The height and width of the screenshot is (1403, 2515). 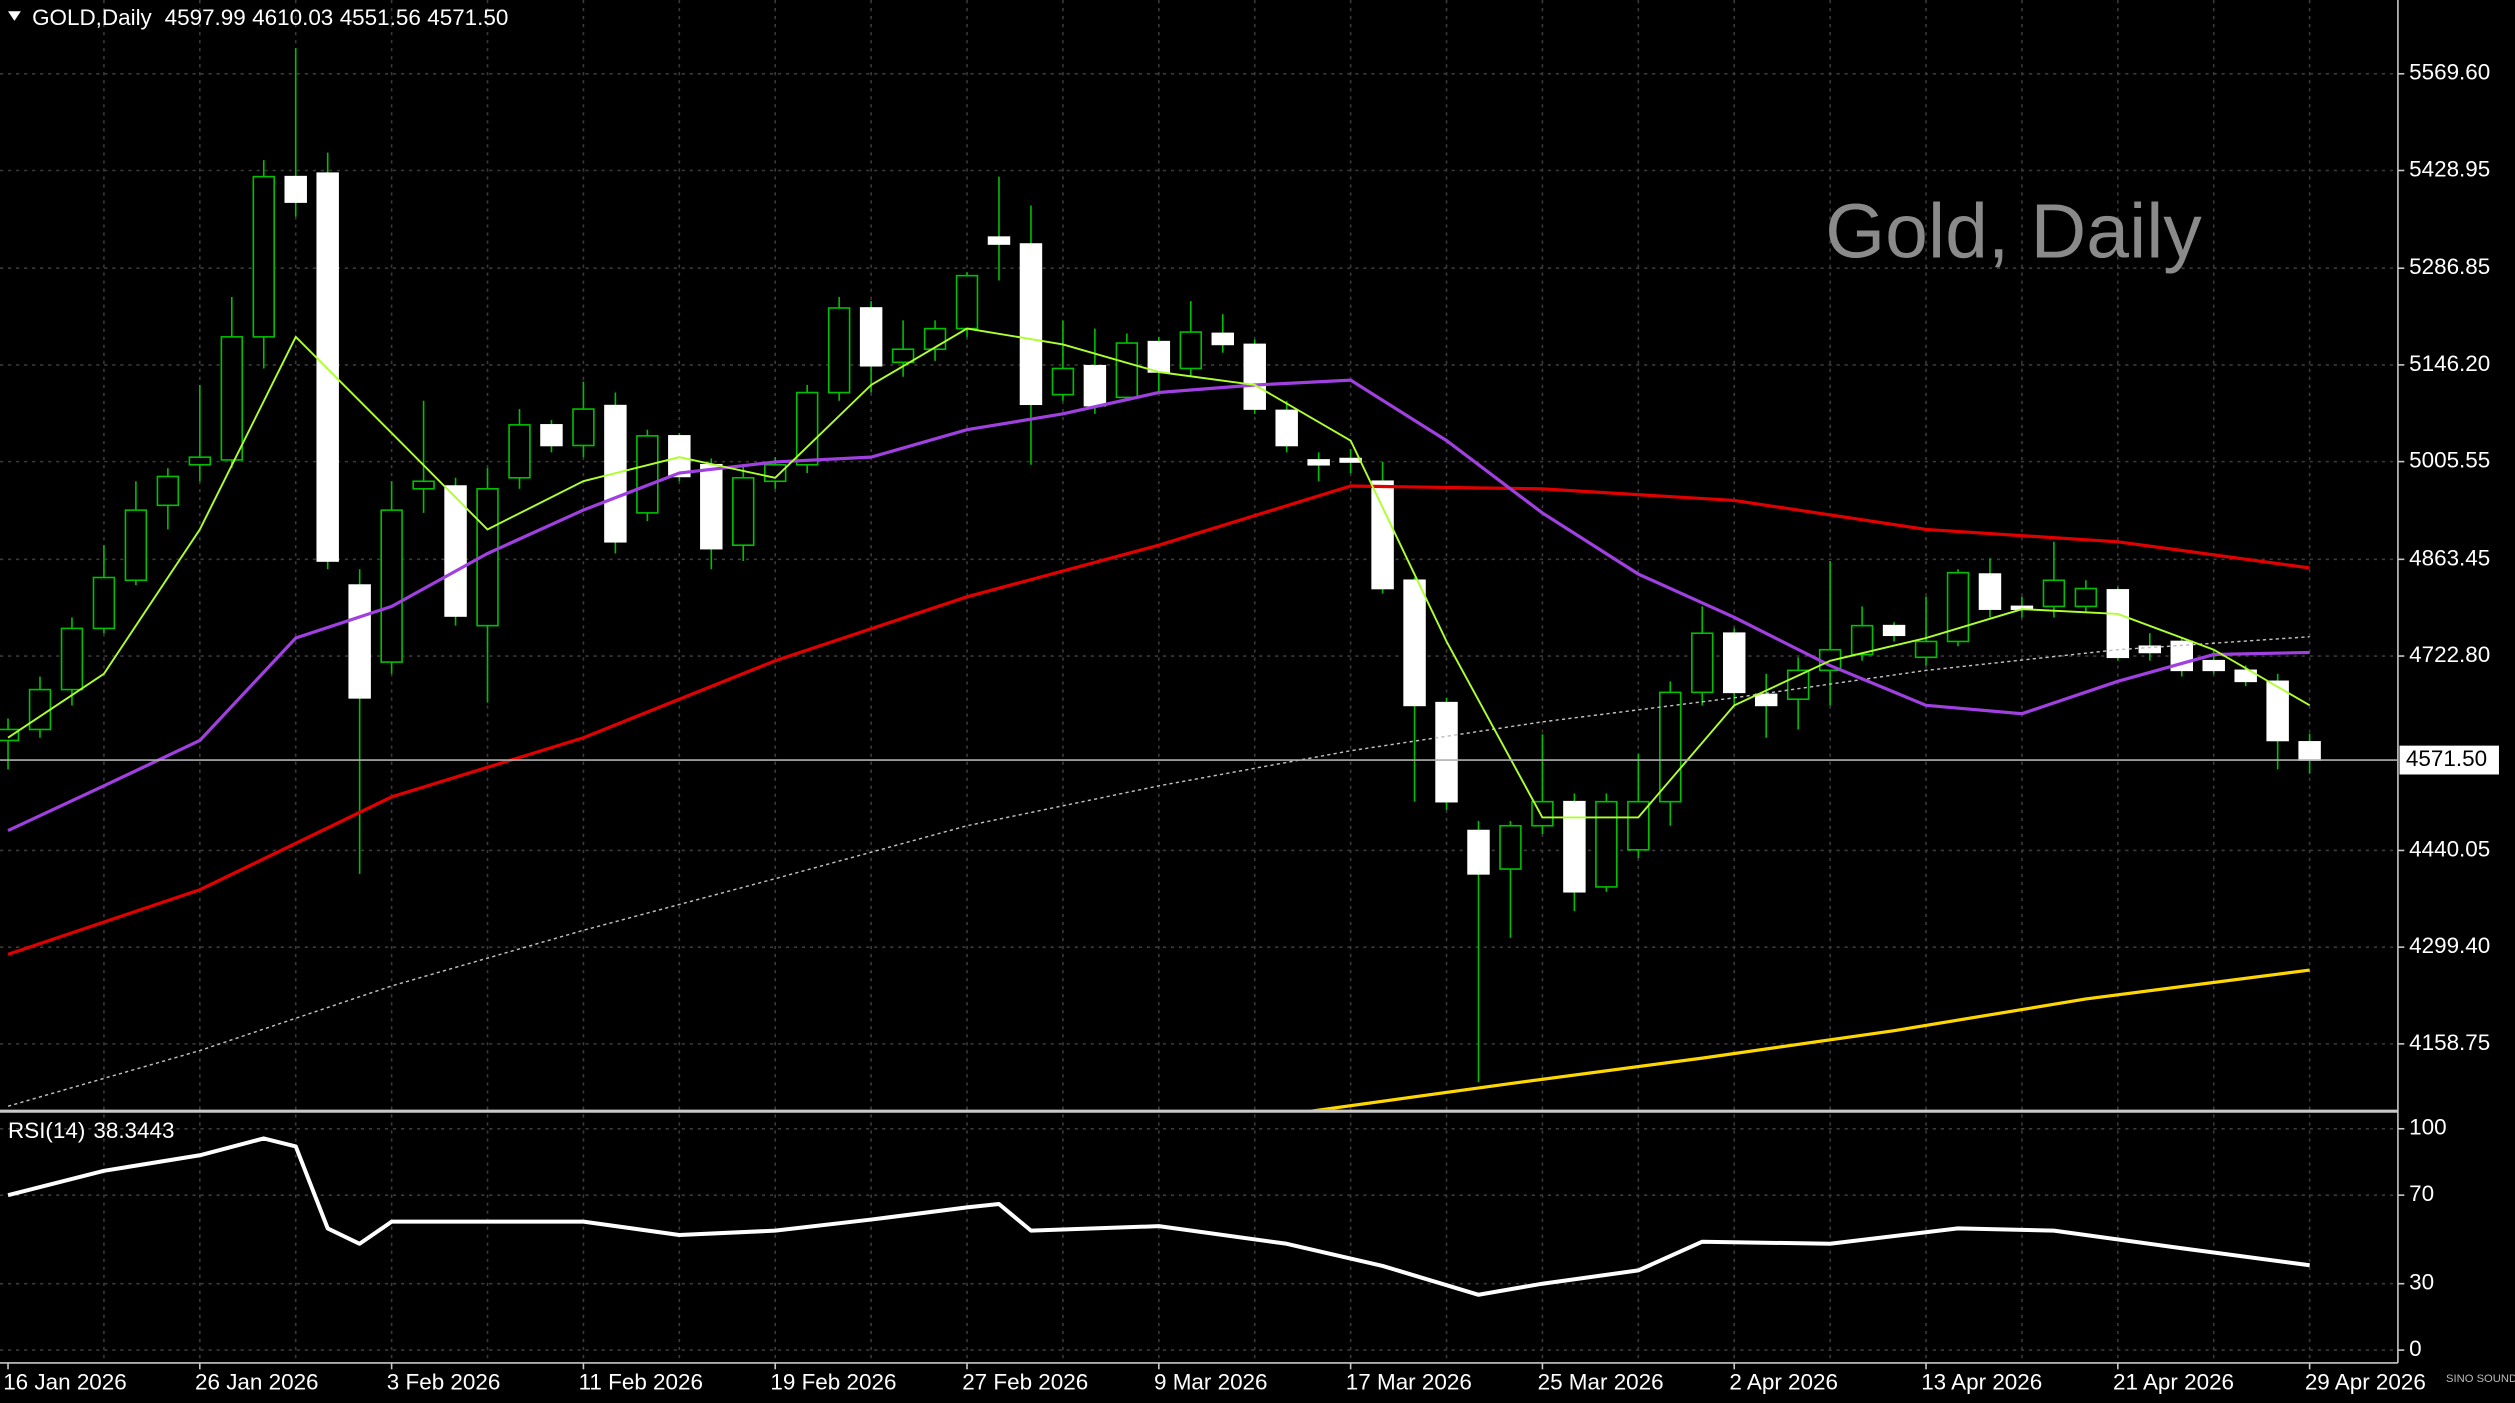 I want to click on high-label: 4610.03, so click(x=292, y=17).